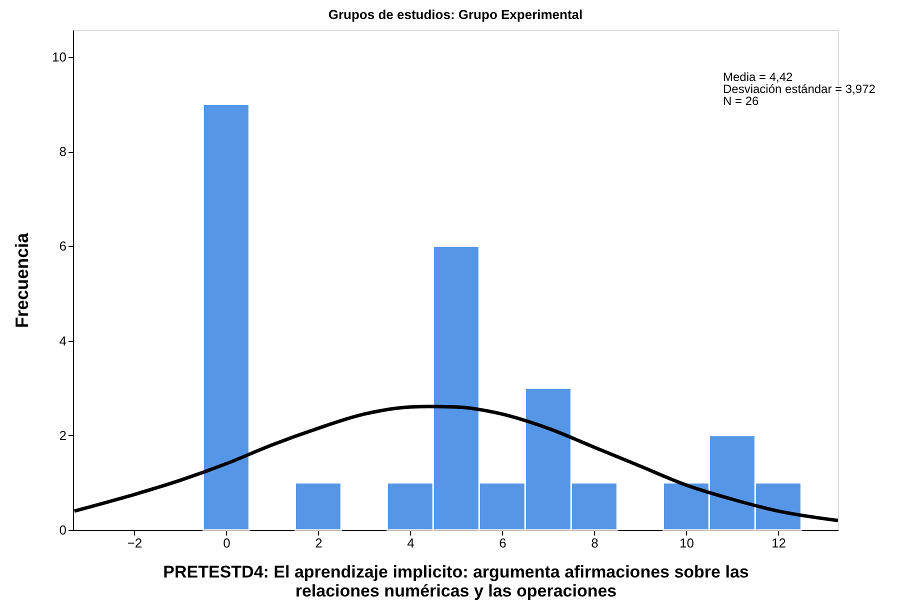 The image size is (911, 616). What do you see at coordinates (62, 530) in the screenshot?
I see `y-tick-label: 0` at bounding box center [62, 530].